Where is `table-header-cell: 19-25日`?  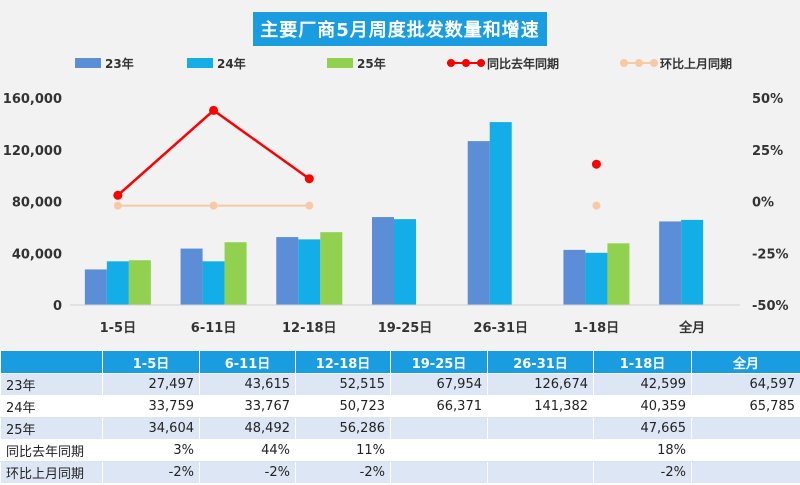 table-header-cell: 19-25日 is located at coordinates (439, 362).